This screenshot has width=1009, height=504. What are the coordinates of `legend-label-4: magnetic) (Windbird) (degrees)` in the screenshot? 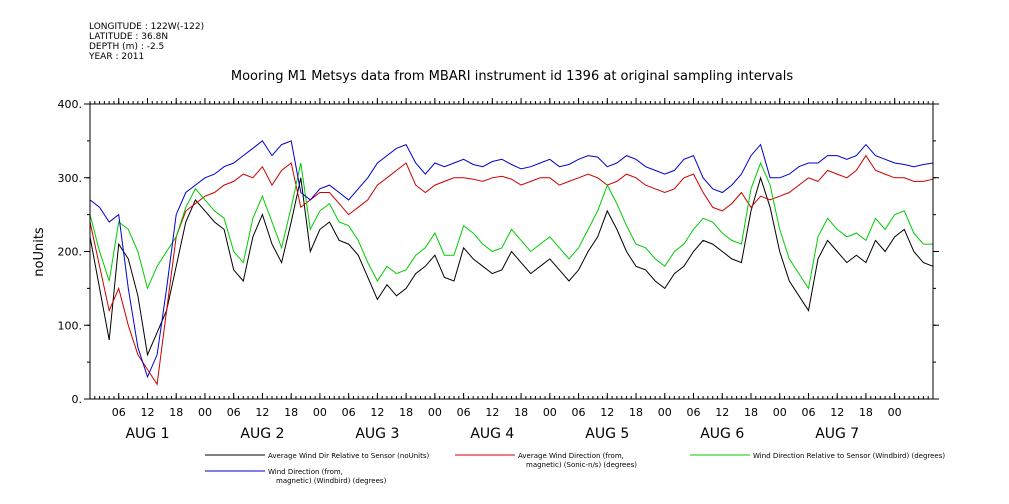 It's located at (331, 481).